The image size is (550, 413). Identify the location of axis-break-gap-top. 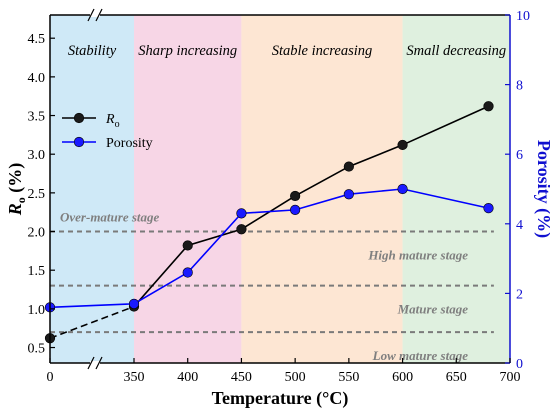
(95, 15).